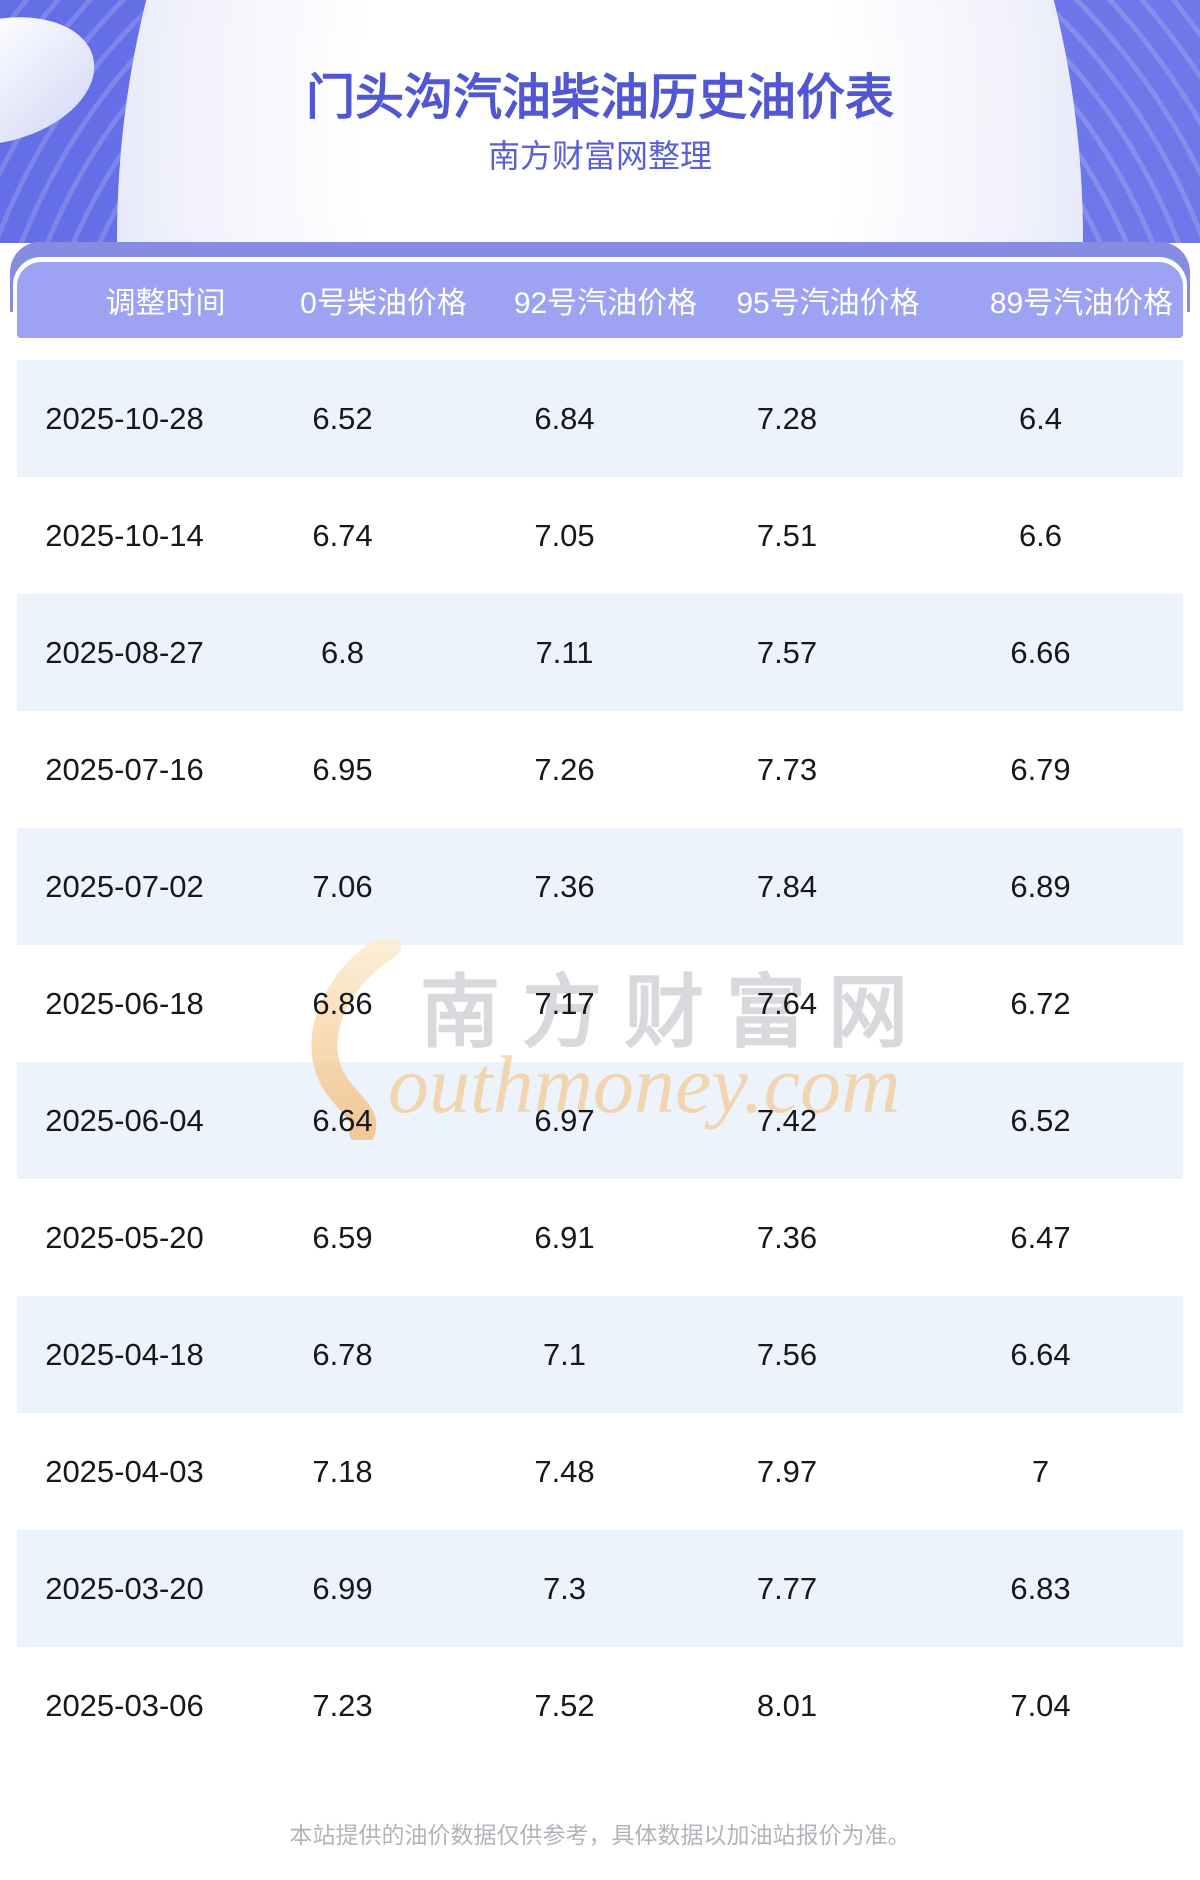 Image resolution: width=1200 pixels, height=1880 pixels. I want to click on cell-price: 7.28, so click(787, 419).